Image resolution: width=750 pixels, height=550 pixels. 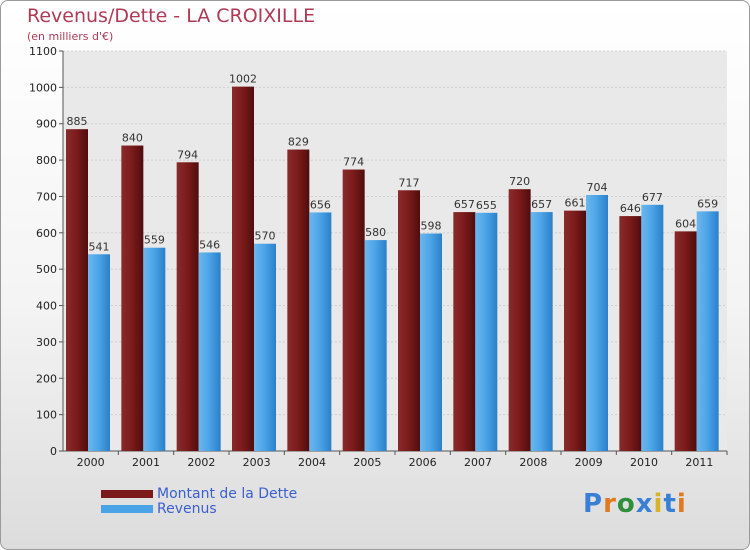 What do you see at coordinates (227, 494) in the screenshot?
I see `legend-label-dette: Montant de la Dette` at bounding box center [227, 494].